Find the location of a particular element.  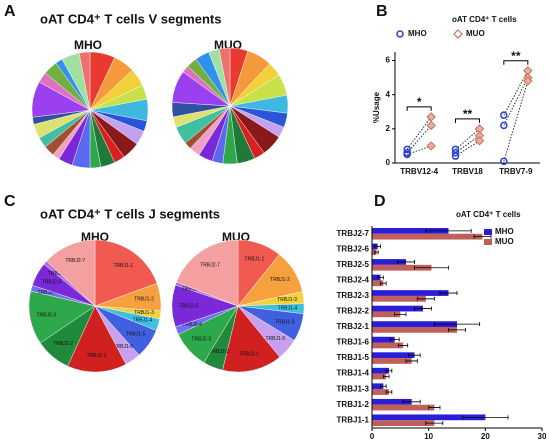

y-tick-label: 4 is located at coordinates (388, 94).